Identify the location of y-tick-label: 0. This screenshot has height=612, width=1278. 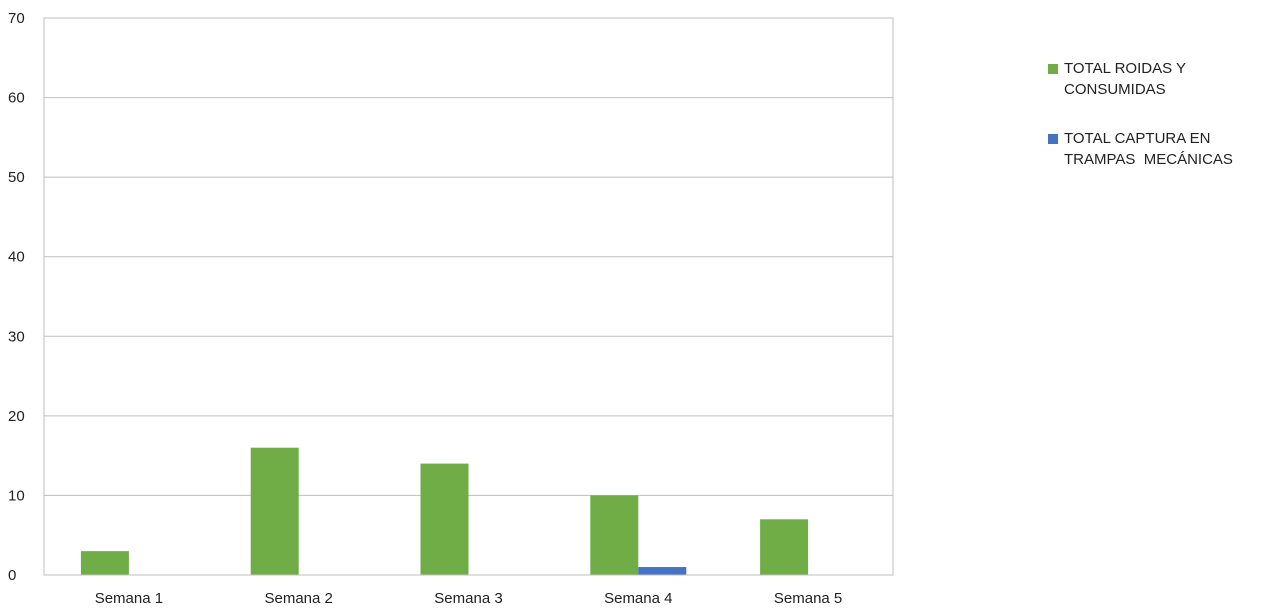
(12, 575).